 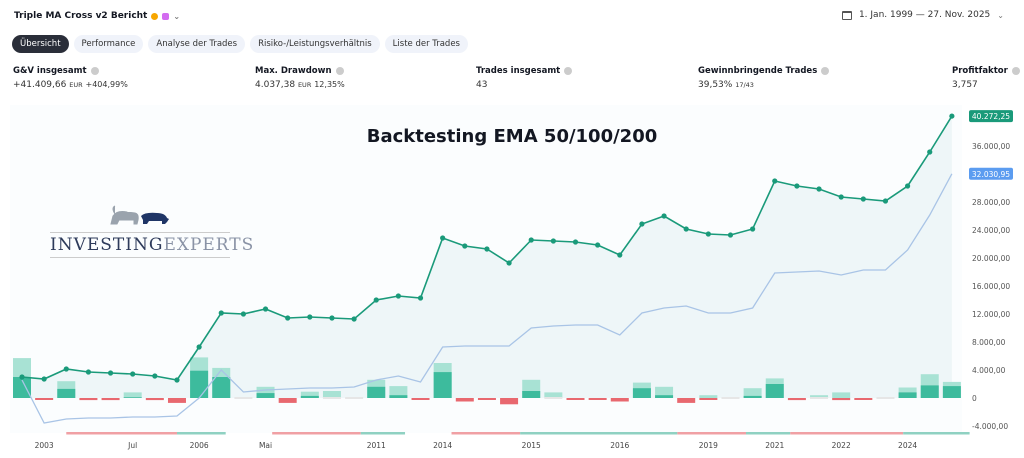 I want to click on y-tick-label: 20.000,00, so click(x=991, y=258).